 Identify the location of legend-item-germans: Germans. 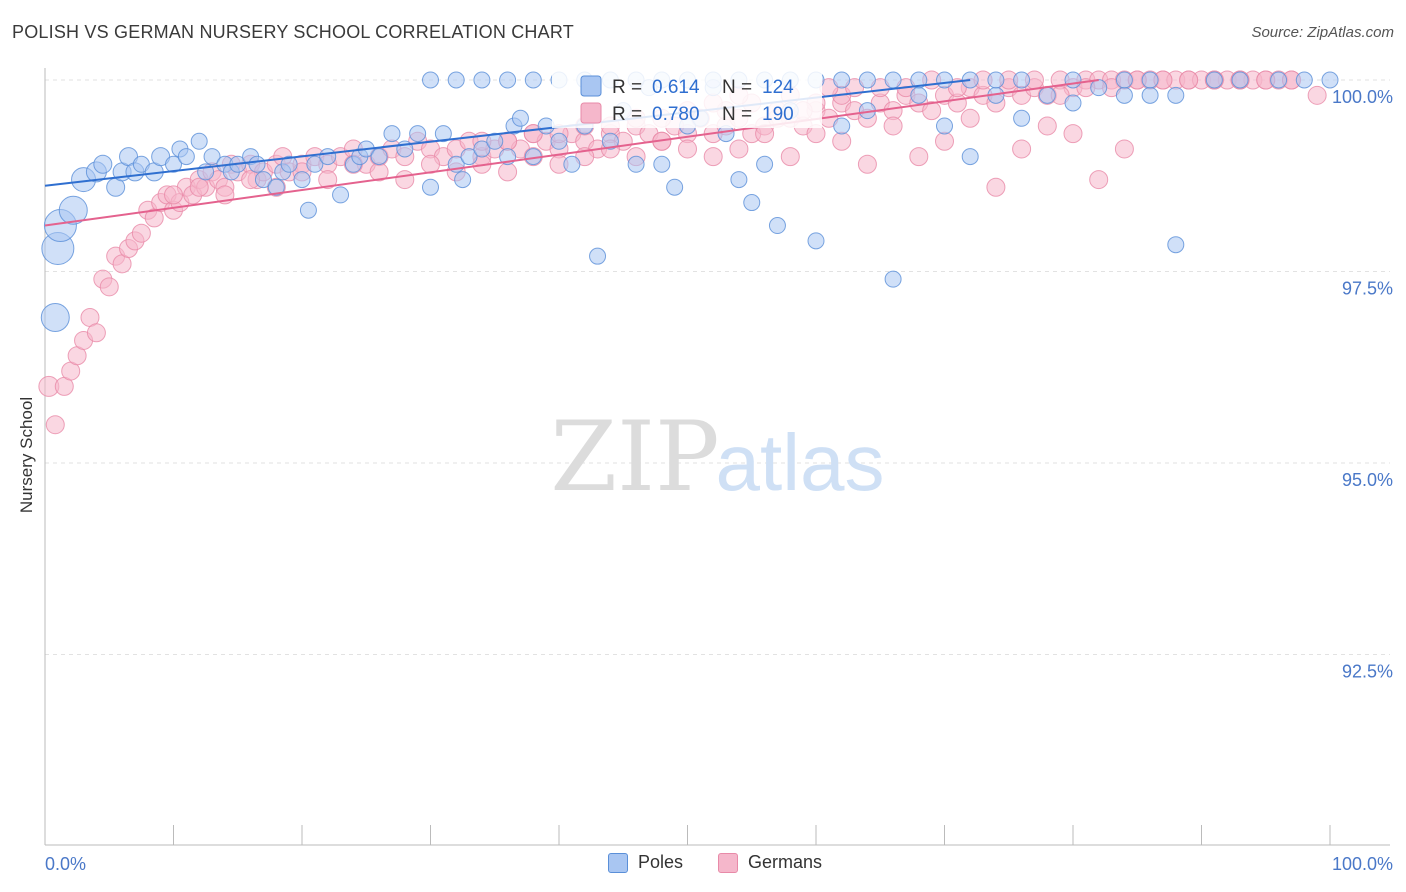
(770, 862).